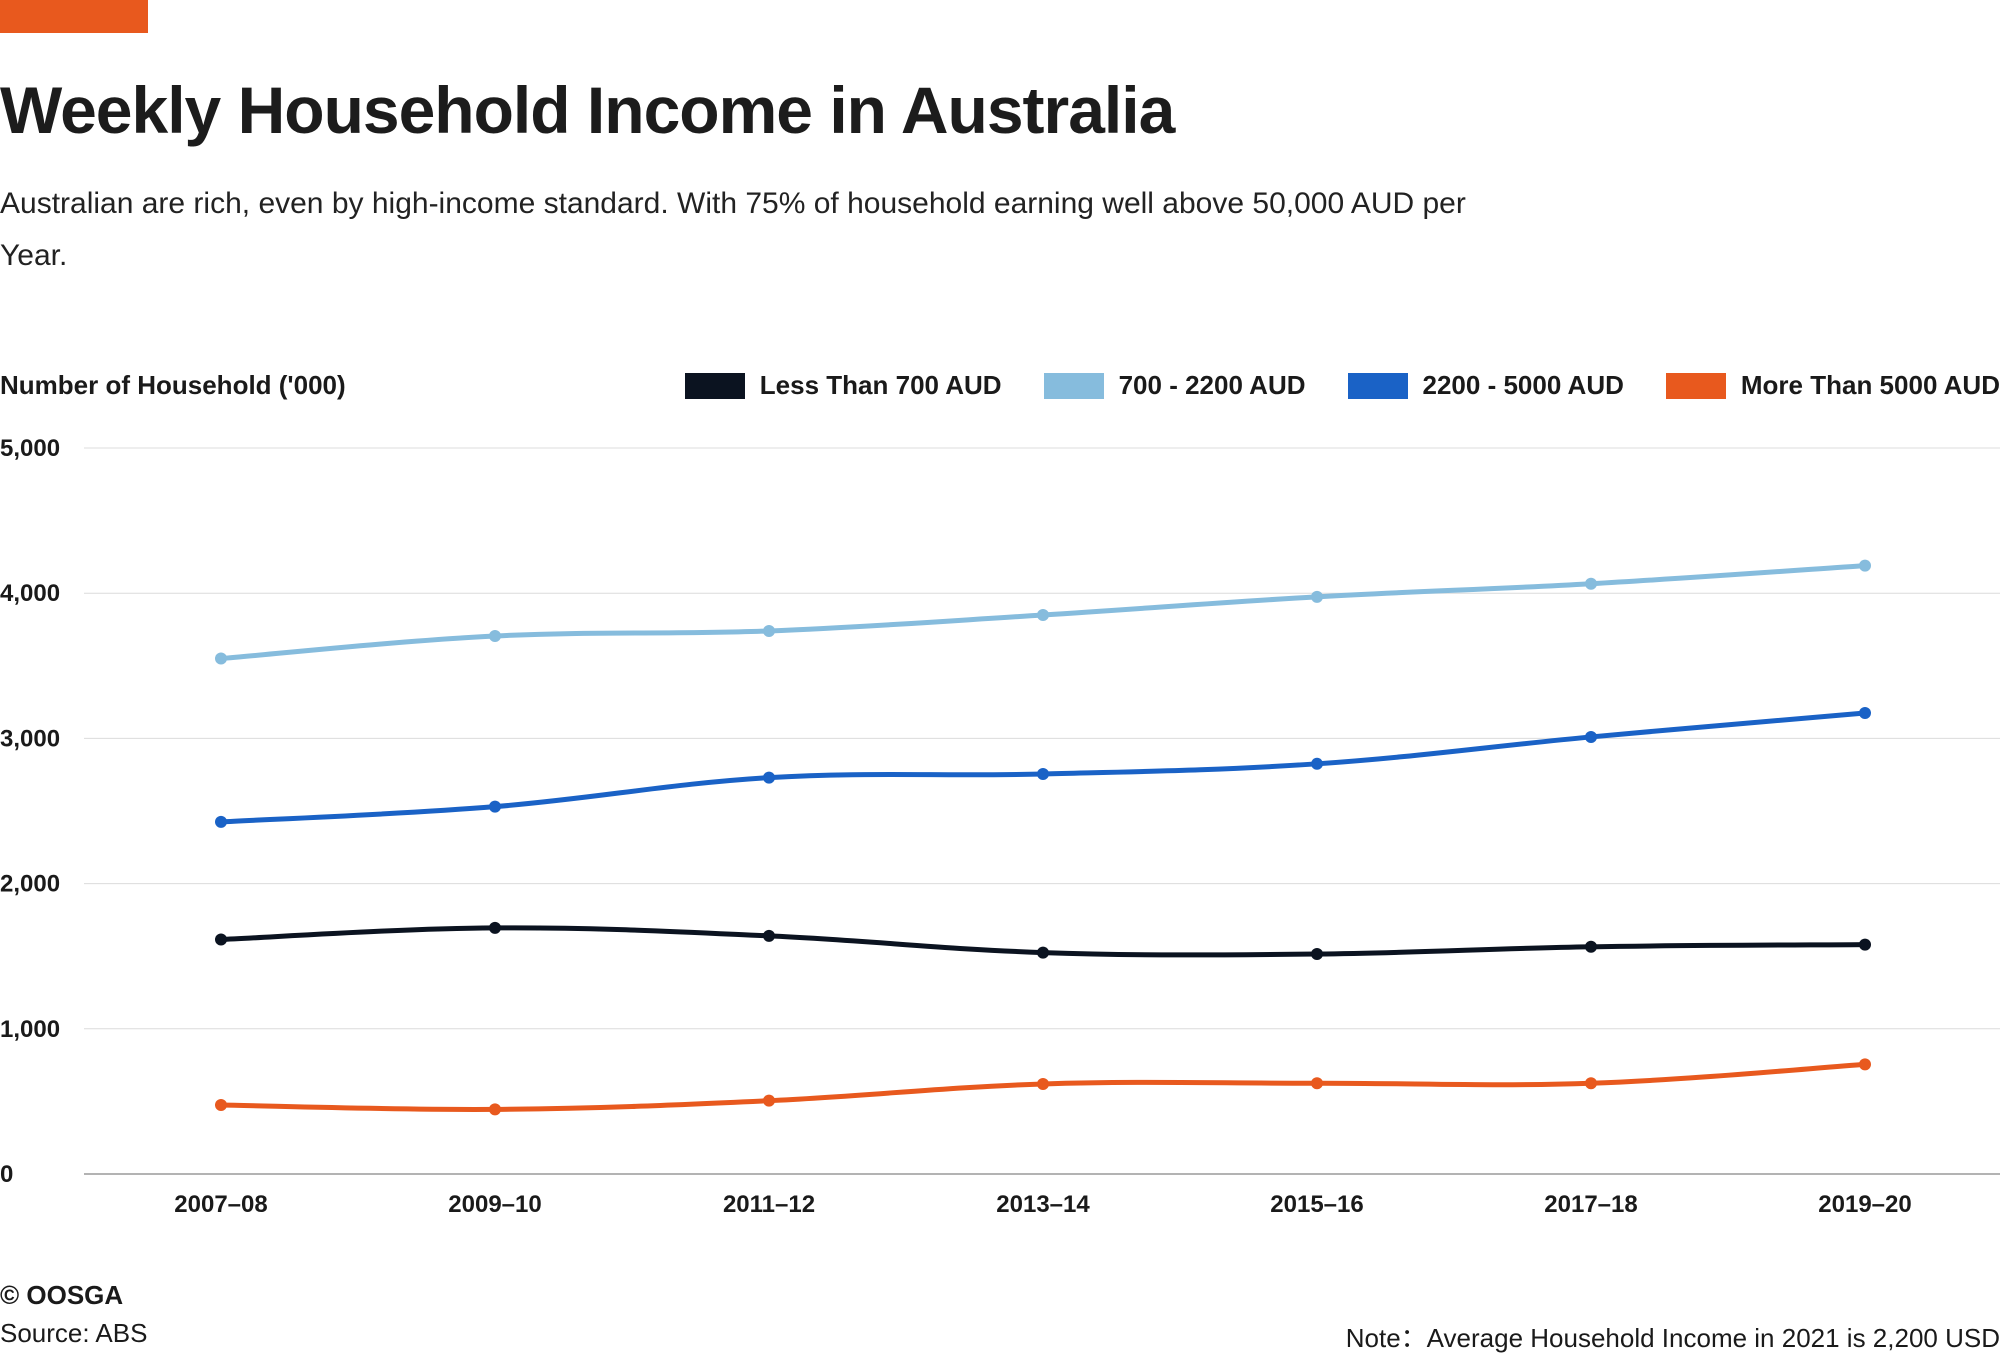 Image resolution: width=2000 pixels, height=1355 pixels. What do you see at coordinates (769, 1204) in the screenshot?
I see `x-tick-label: 2011–12` at bounding box center [769, 1204].